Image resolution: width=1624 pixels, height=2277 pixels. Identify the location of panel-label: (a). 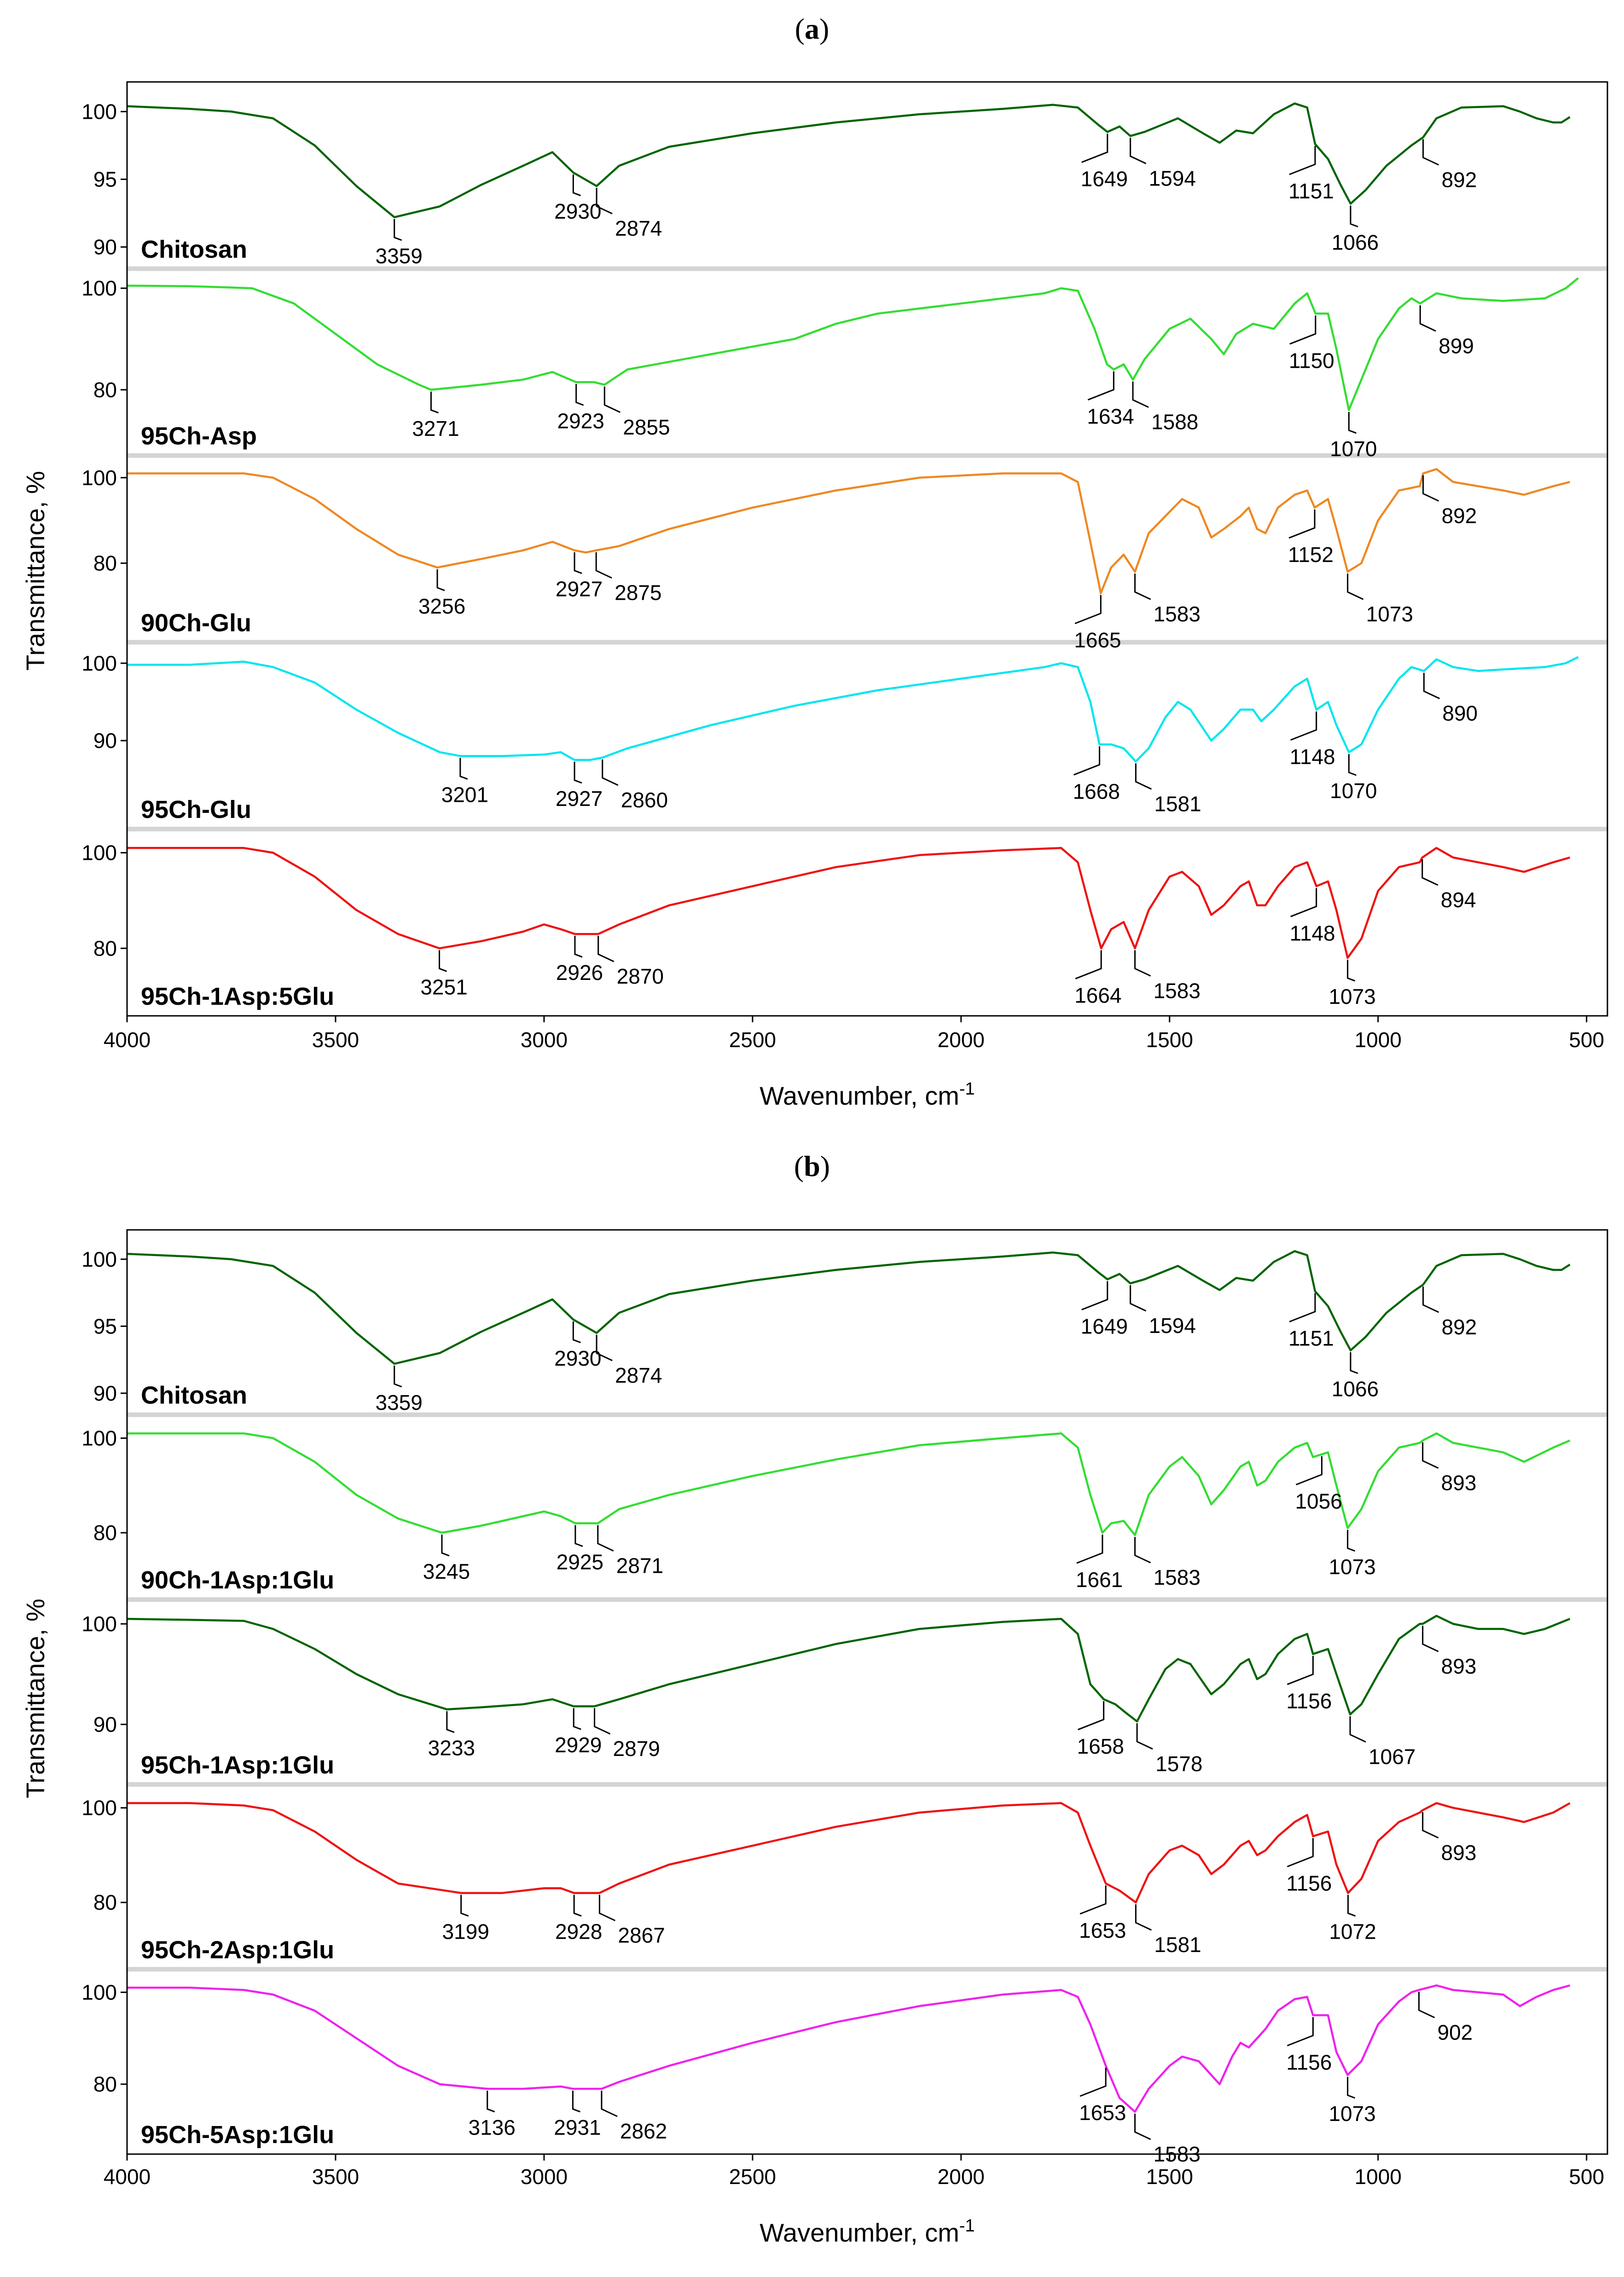
(812, 28).